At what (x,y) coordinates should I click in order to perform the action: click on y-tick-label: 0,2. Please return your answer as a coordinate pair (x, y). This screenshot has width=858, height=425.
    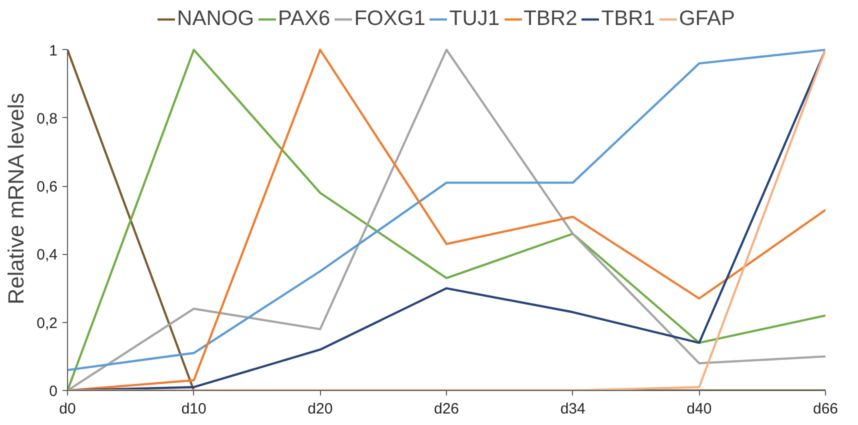
    Looking at the image, I should click on (47, 323).